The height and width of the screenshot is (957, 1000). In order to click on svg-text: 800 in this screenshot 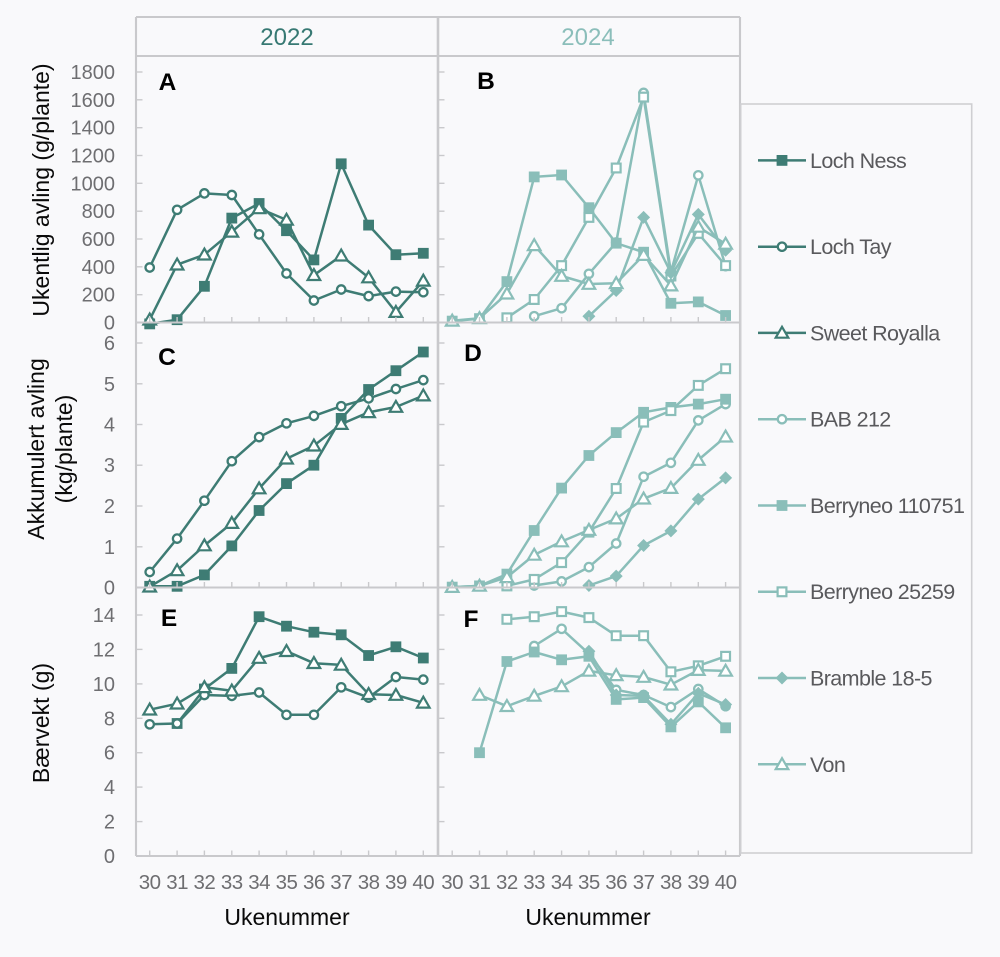, I will do `click(98, 212)`.